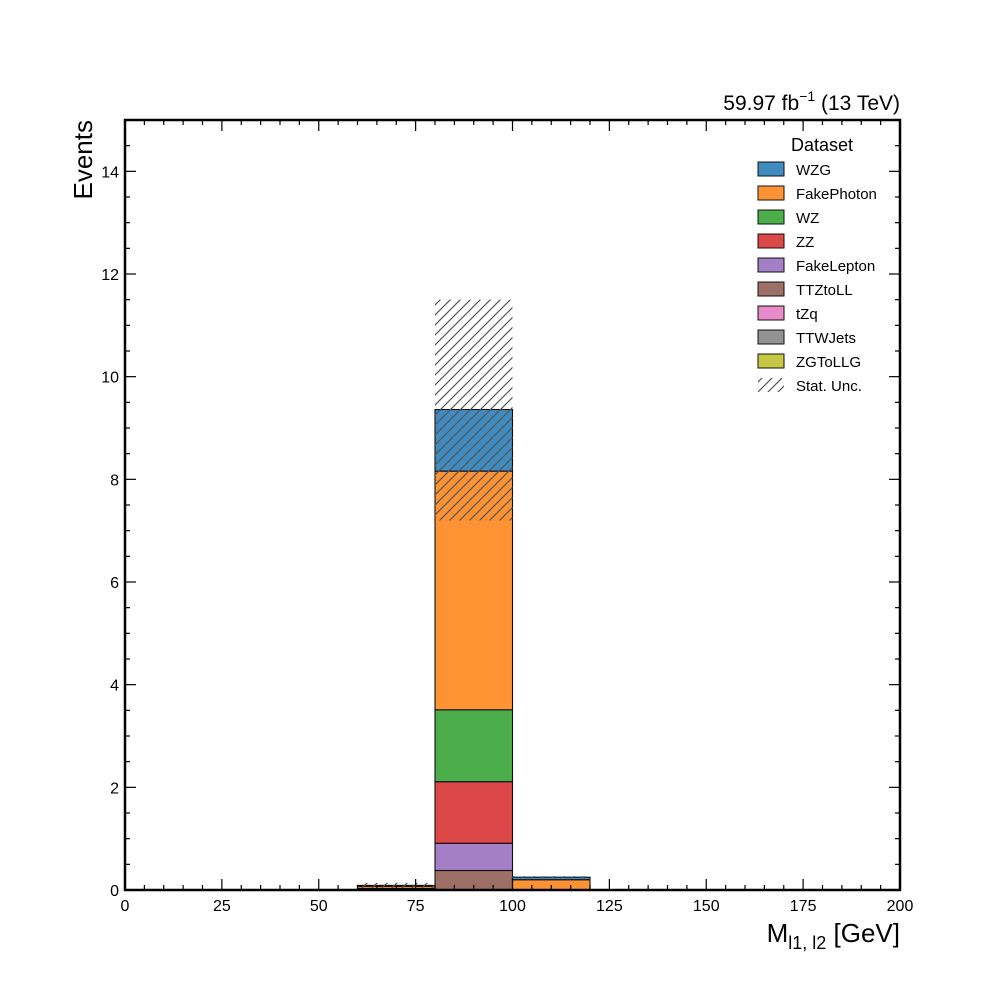  Describe the element at coordinates (829, 386) in the screenshot. I see `legend-label-stat-unc: Stat. Unc.` at that location.